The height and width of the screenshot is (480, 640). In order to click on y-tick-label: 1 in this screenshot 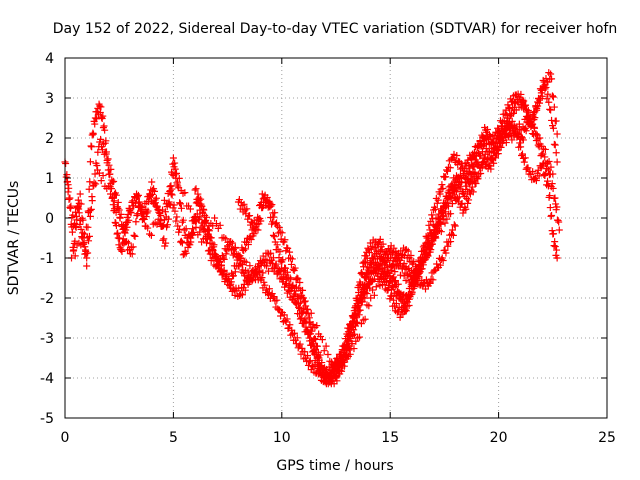, I will do `click(49, 179)`.